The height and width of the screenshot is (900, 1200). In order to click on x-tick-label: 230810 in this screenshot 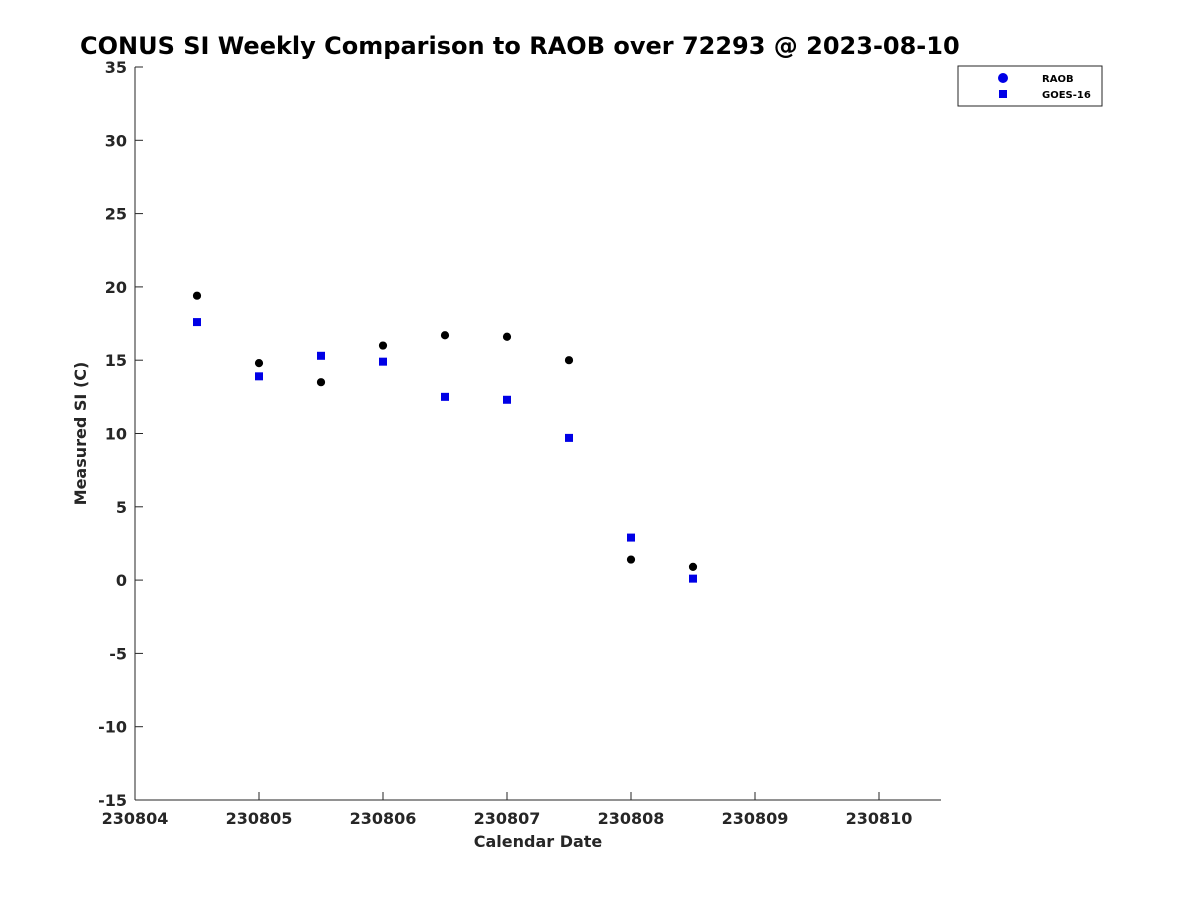, I will do `click(879, 818)`.